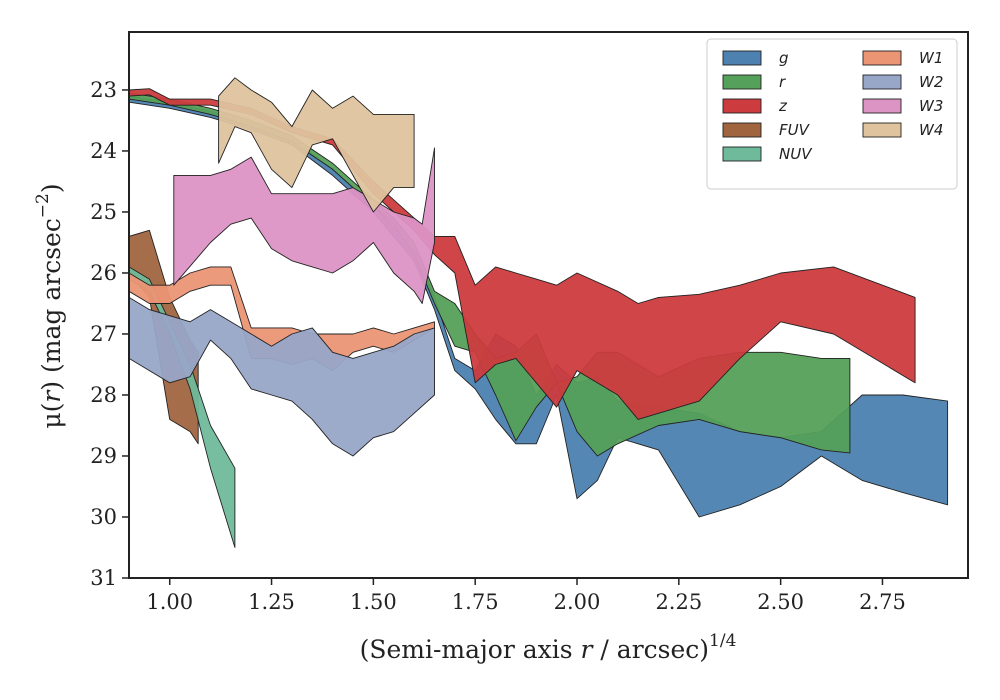 The width and height of the screenshot is (1000, 700). What do you see at coordinates (103, 212) in the screenshot?
I see `y-tick-label: 25` at bounding box center [103, 212].